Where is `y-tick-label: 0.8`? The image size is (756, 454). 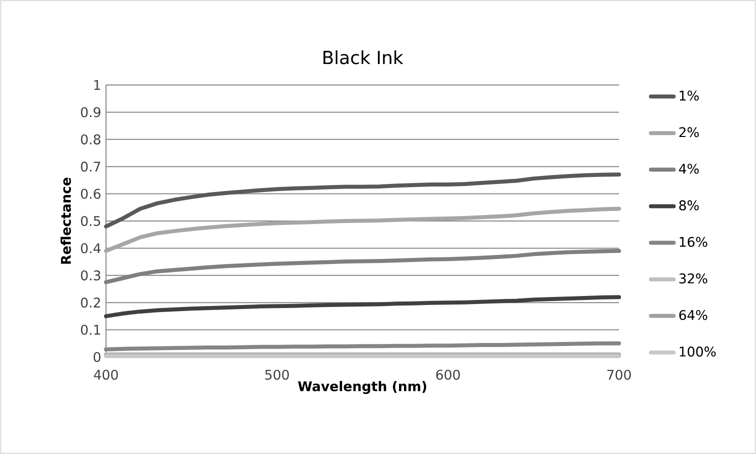 y-tick-label: 0.8 is located at coordinates (90, 139).